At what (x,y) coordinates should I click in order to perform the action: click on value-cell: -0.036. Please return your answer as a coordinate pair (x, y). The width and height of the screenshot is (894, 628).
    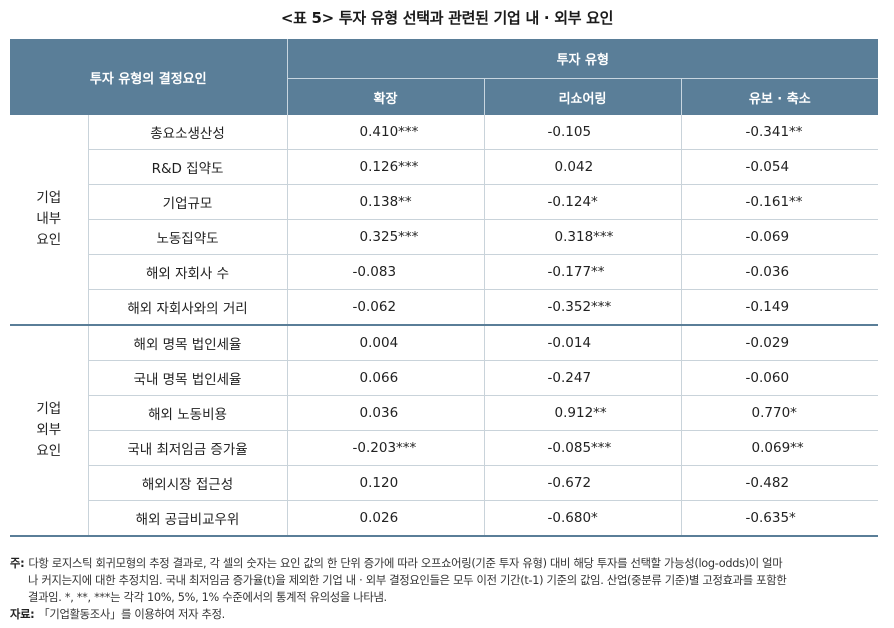
    Looking at the image, I should click on (780, 272).